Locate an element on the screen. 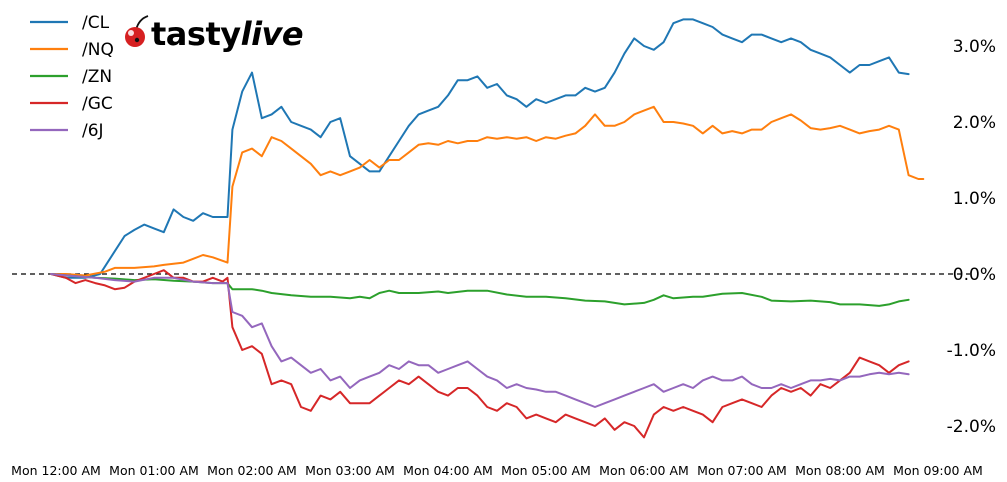  brand-name: tastylive is located at coordinates (227, 34).